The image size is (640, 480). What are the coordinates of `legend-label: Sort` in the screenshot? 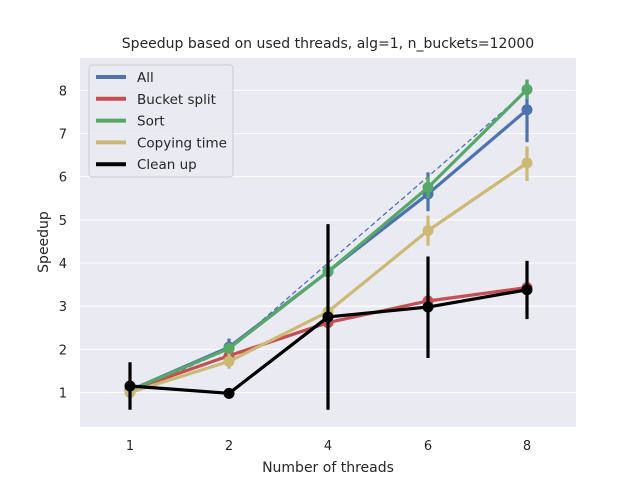 It's located at (151, 122).